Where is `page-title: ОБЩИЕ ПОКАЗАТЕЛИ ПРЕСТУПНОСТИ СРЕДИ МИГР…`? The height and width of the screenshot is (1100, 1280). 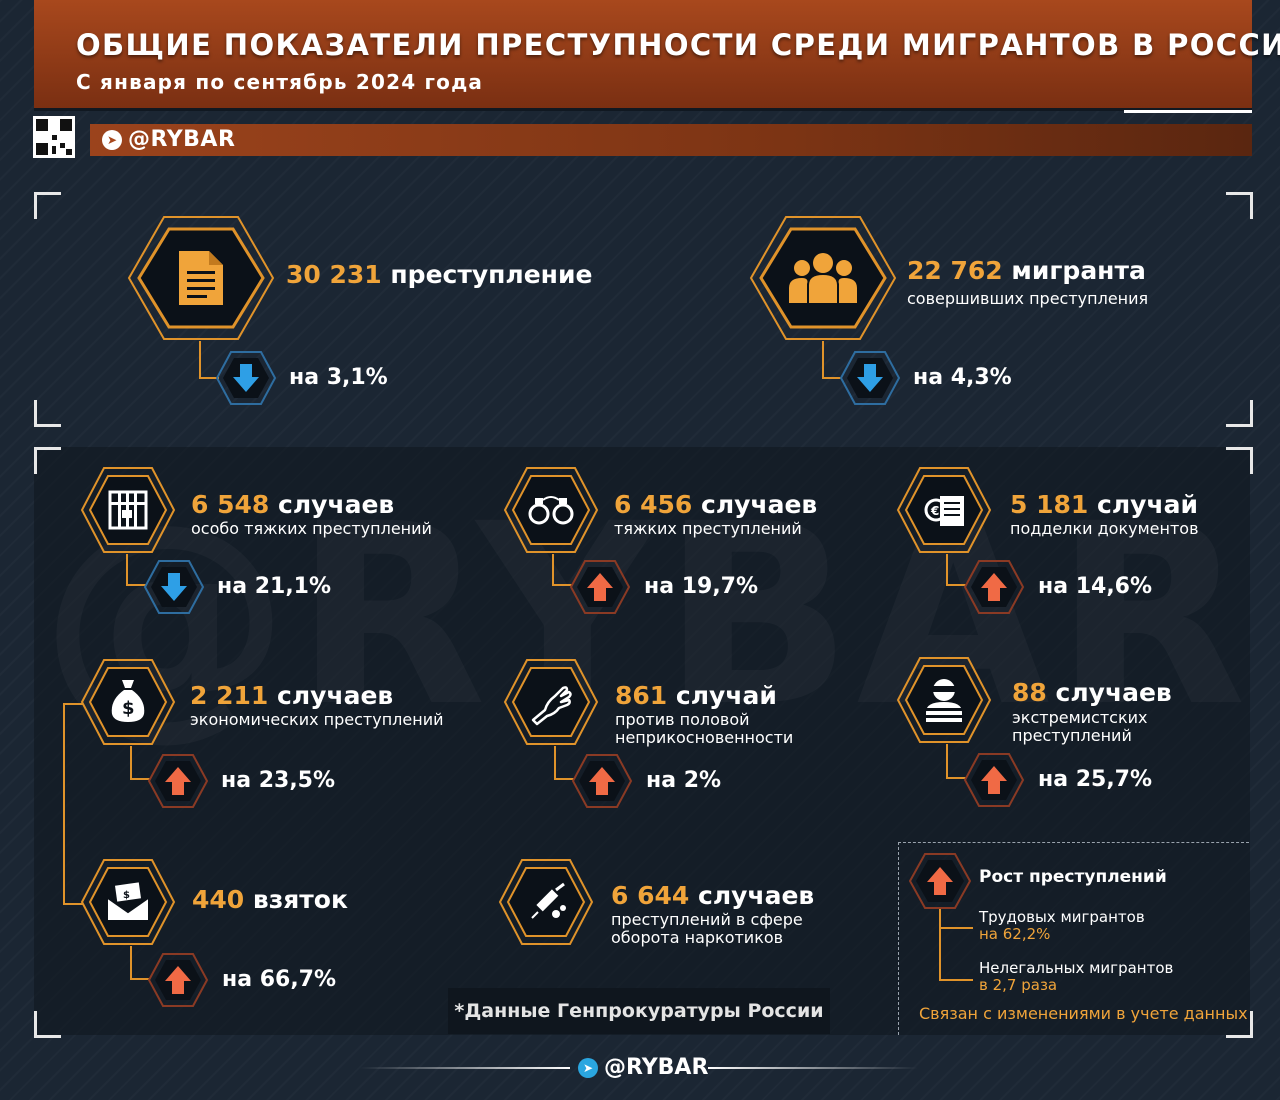
page-title: ОБЩИЕ ПОКАЗАТЕЛИ ПРЕСТУПНОСТИ СРЕДИ МИГР… is located at coordinates (678, 45).